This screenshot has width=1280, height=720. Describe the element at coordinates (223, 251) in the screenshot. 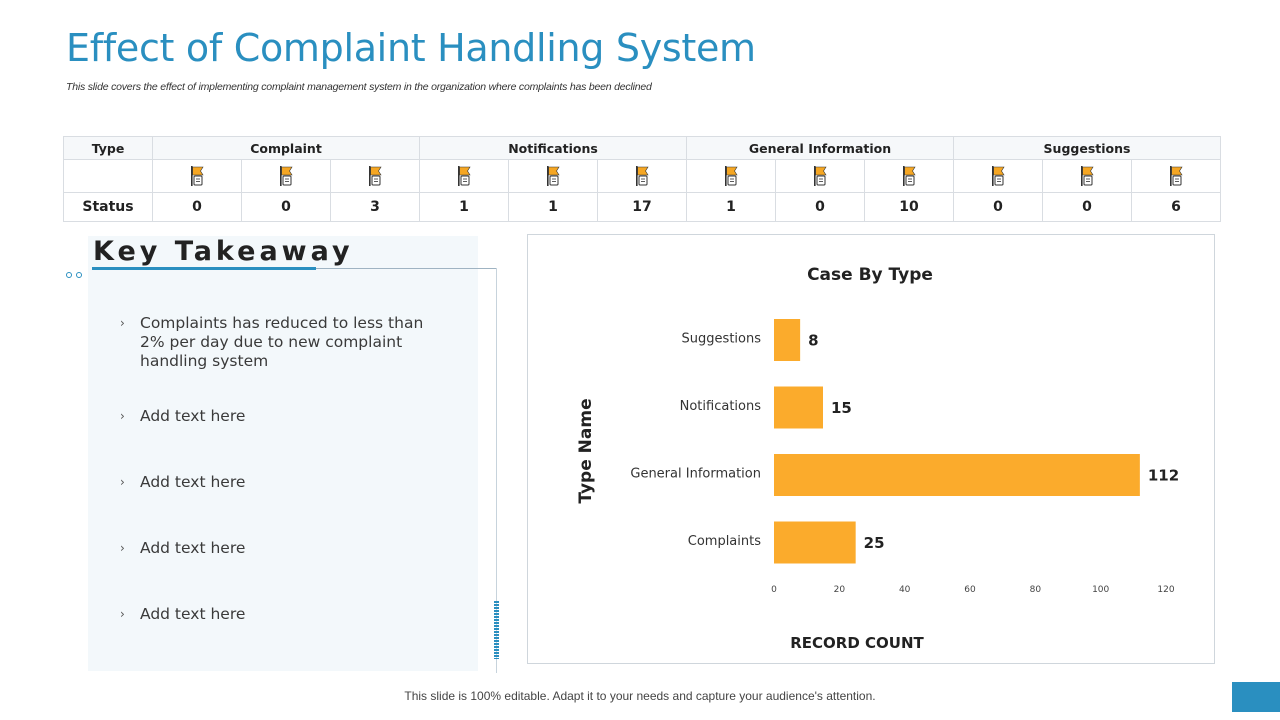

I see `takeaway-heading: Key Takeaway` at that location.